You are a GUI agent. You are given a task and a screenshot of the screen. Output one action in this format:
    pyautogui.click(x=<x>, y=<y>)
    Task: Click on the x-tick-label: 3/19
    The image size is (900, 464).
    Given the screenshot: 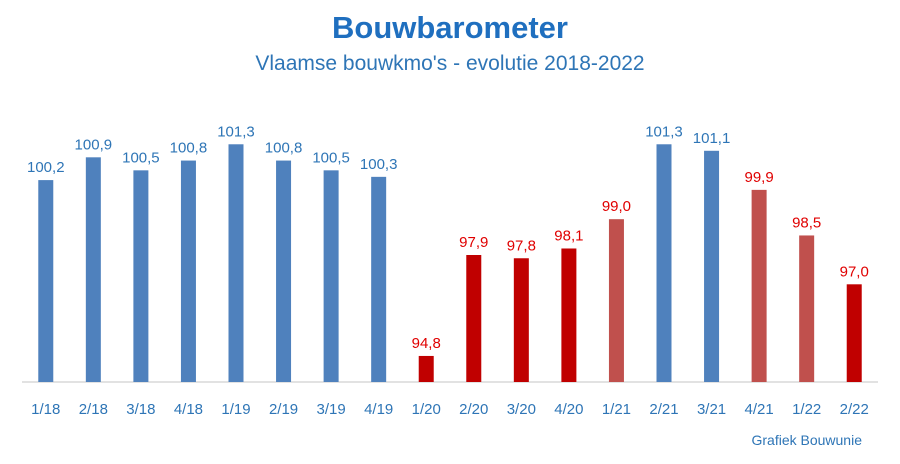 What is the action you would take?
    pyautogui.click(x=331, y=409)
    